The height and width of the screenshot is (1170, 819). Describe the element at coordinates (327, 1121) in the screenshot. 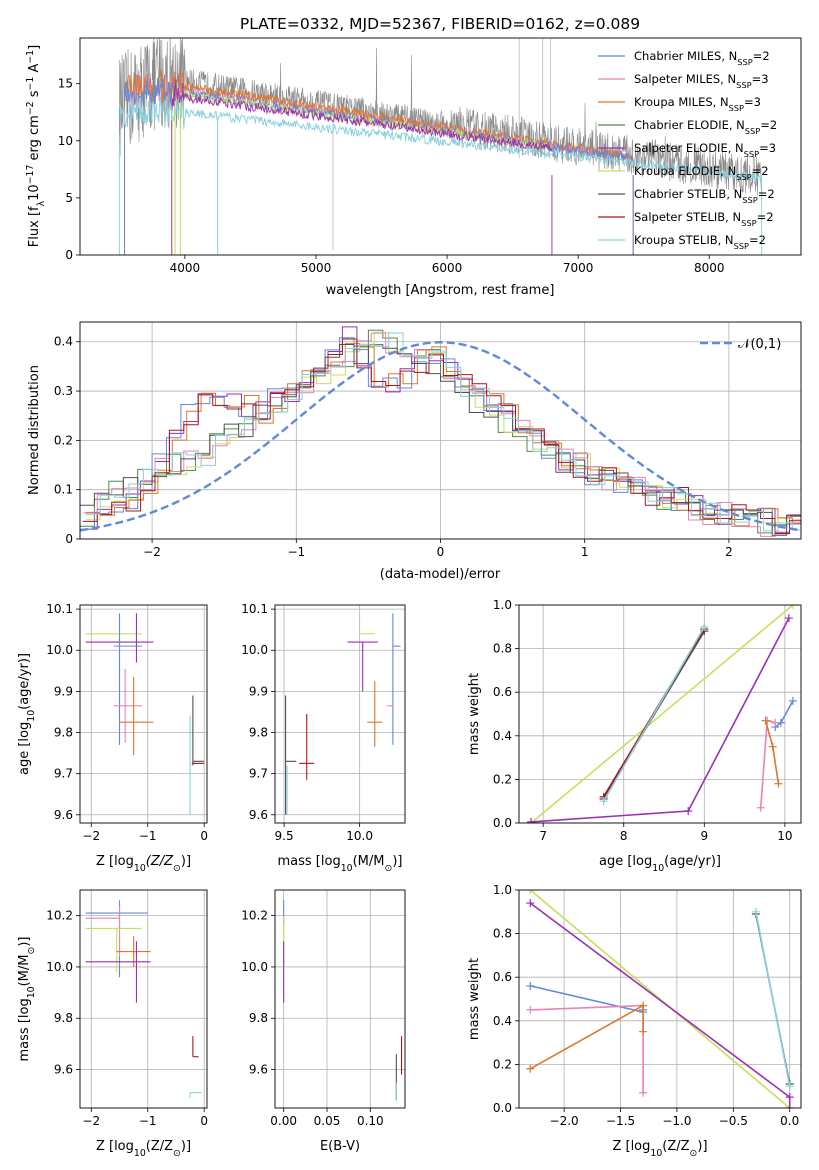

I see `x-tick-label: 0.05` at that location.